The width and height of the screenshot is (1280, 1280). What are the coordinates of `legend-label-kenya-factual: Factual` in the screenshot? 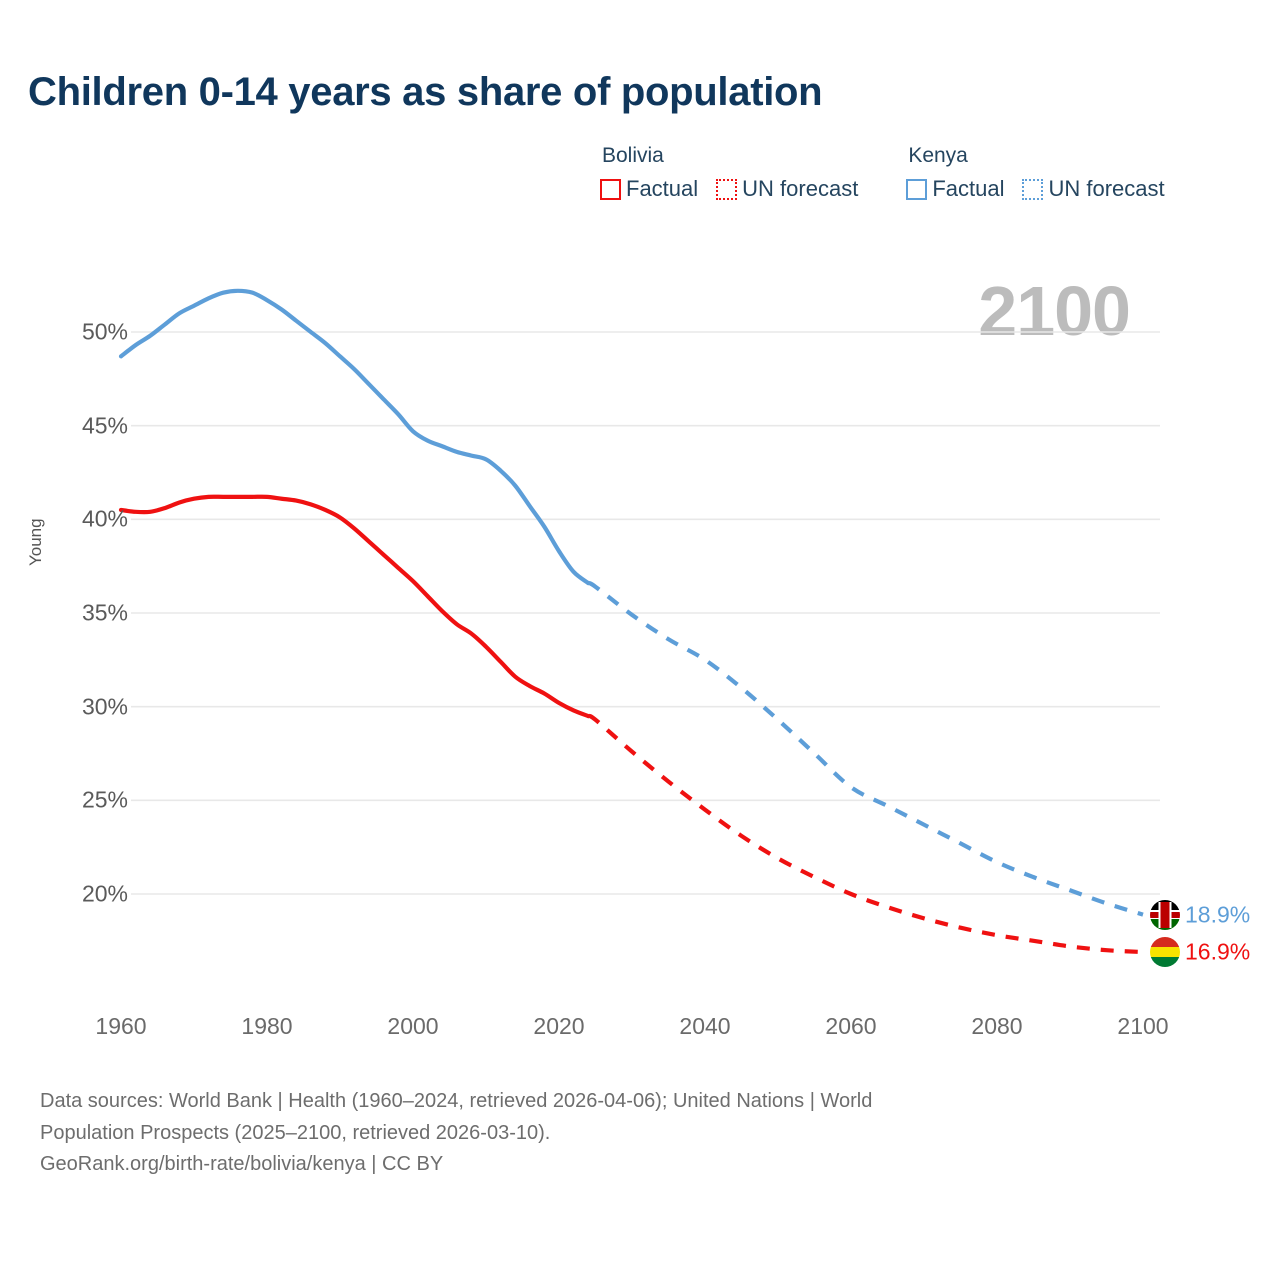 It's located at (968, 188).